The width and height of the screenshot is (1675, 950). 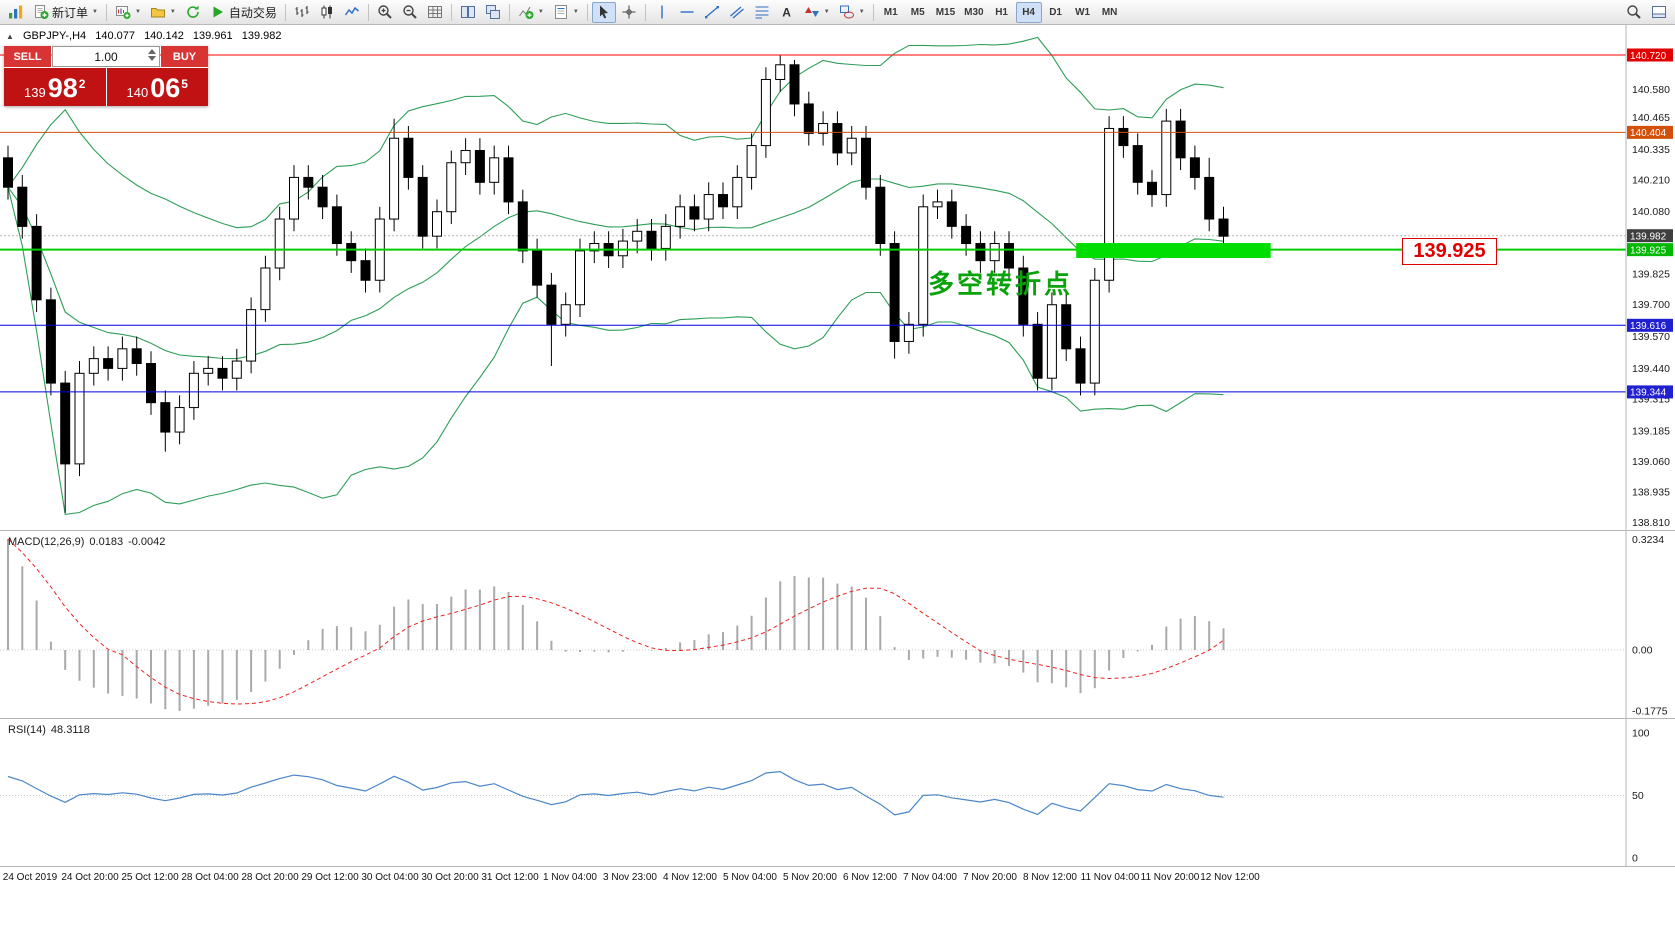 I want to click on templates-button: ▼, so click(x=566, y=12).